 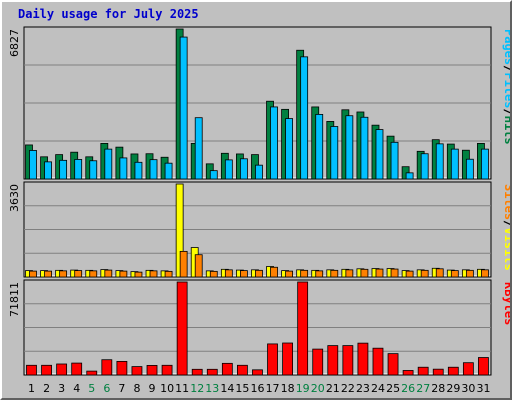 What do you see at coordinates (378, 388) in the screenshot?
I see `x-tick-label-24: 24` at bounding box center [378, 388].